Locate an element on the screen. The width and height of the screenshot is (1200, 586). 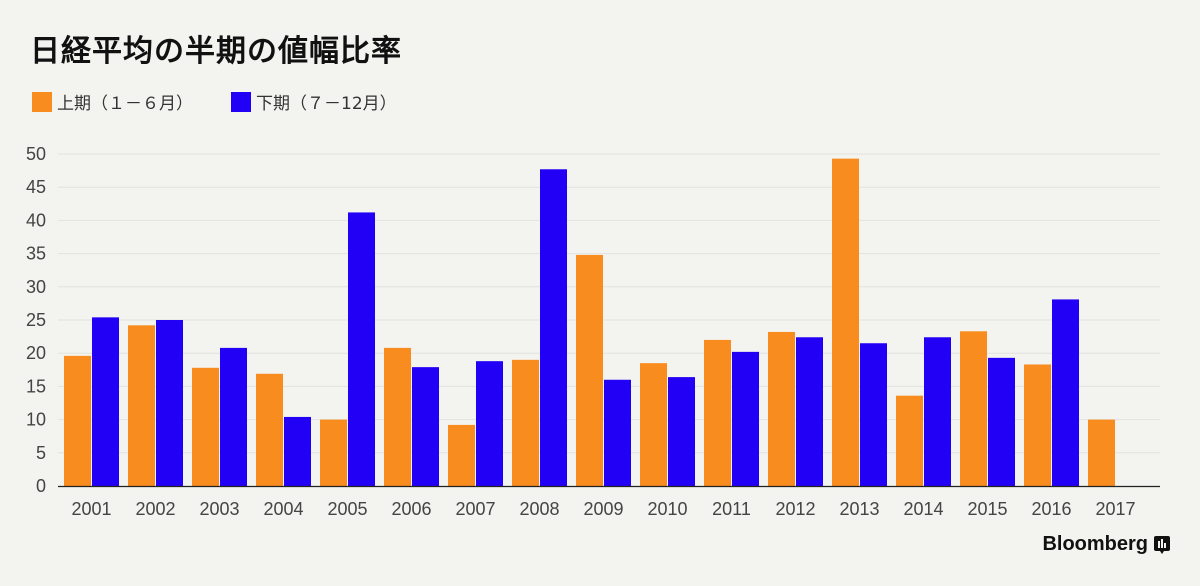
x-tick-label: 2009 is located at coordinates (603, 509).